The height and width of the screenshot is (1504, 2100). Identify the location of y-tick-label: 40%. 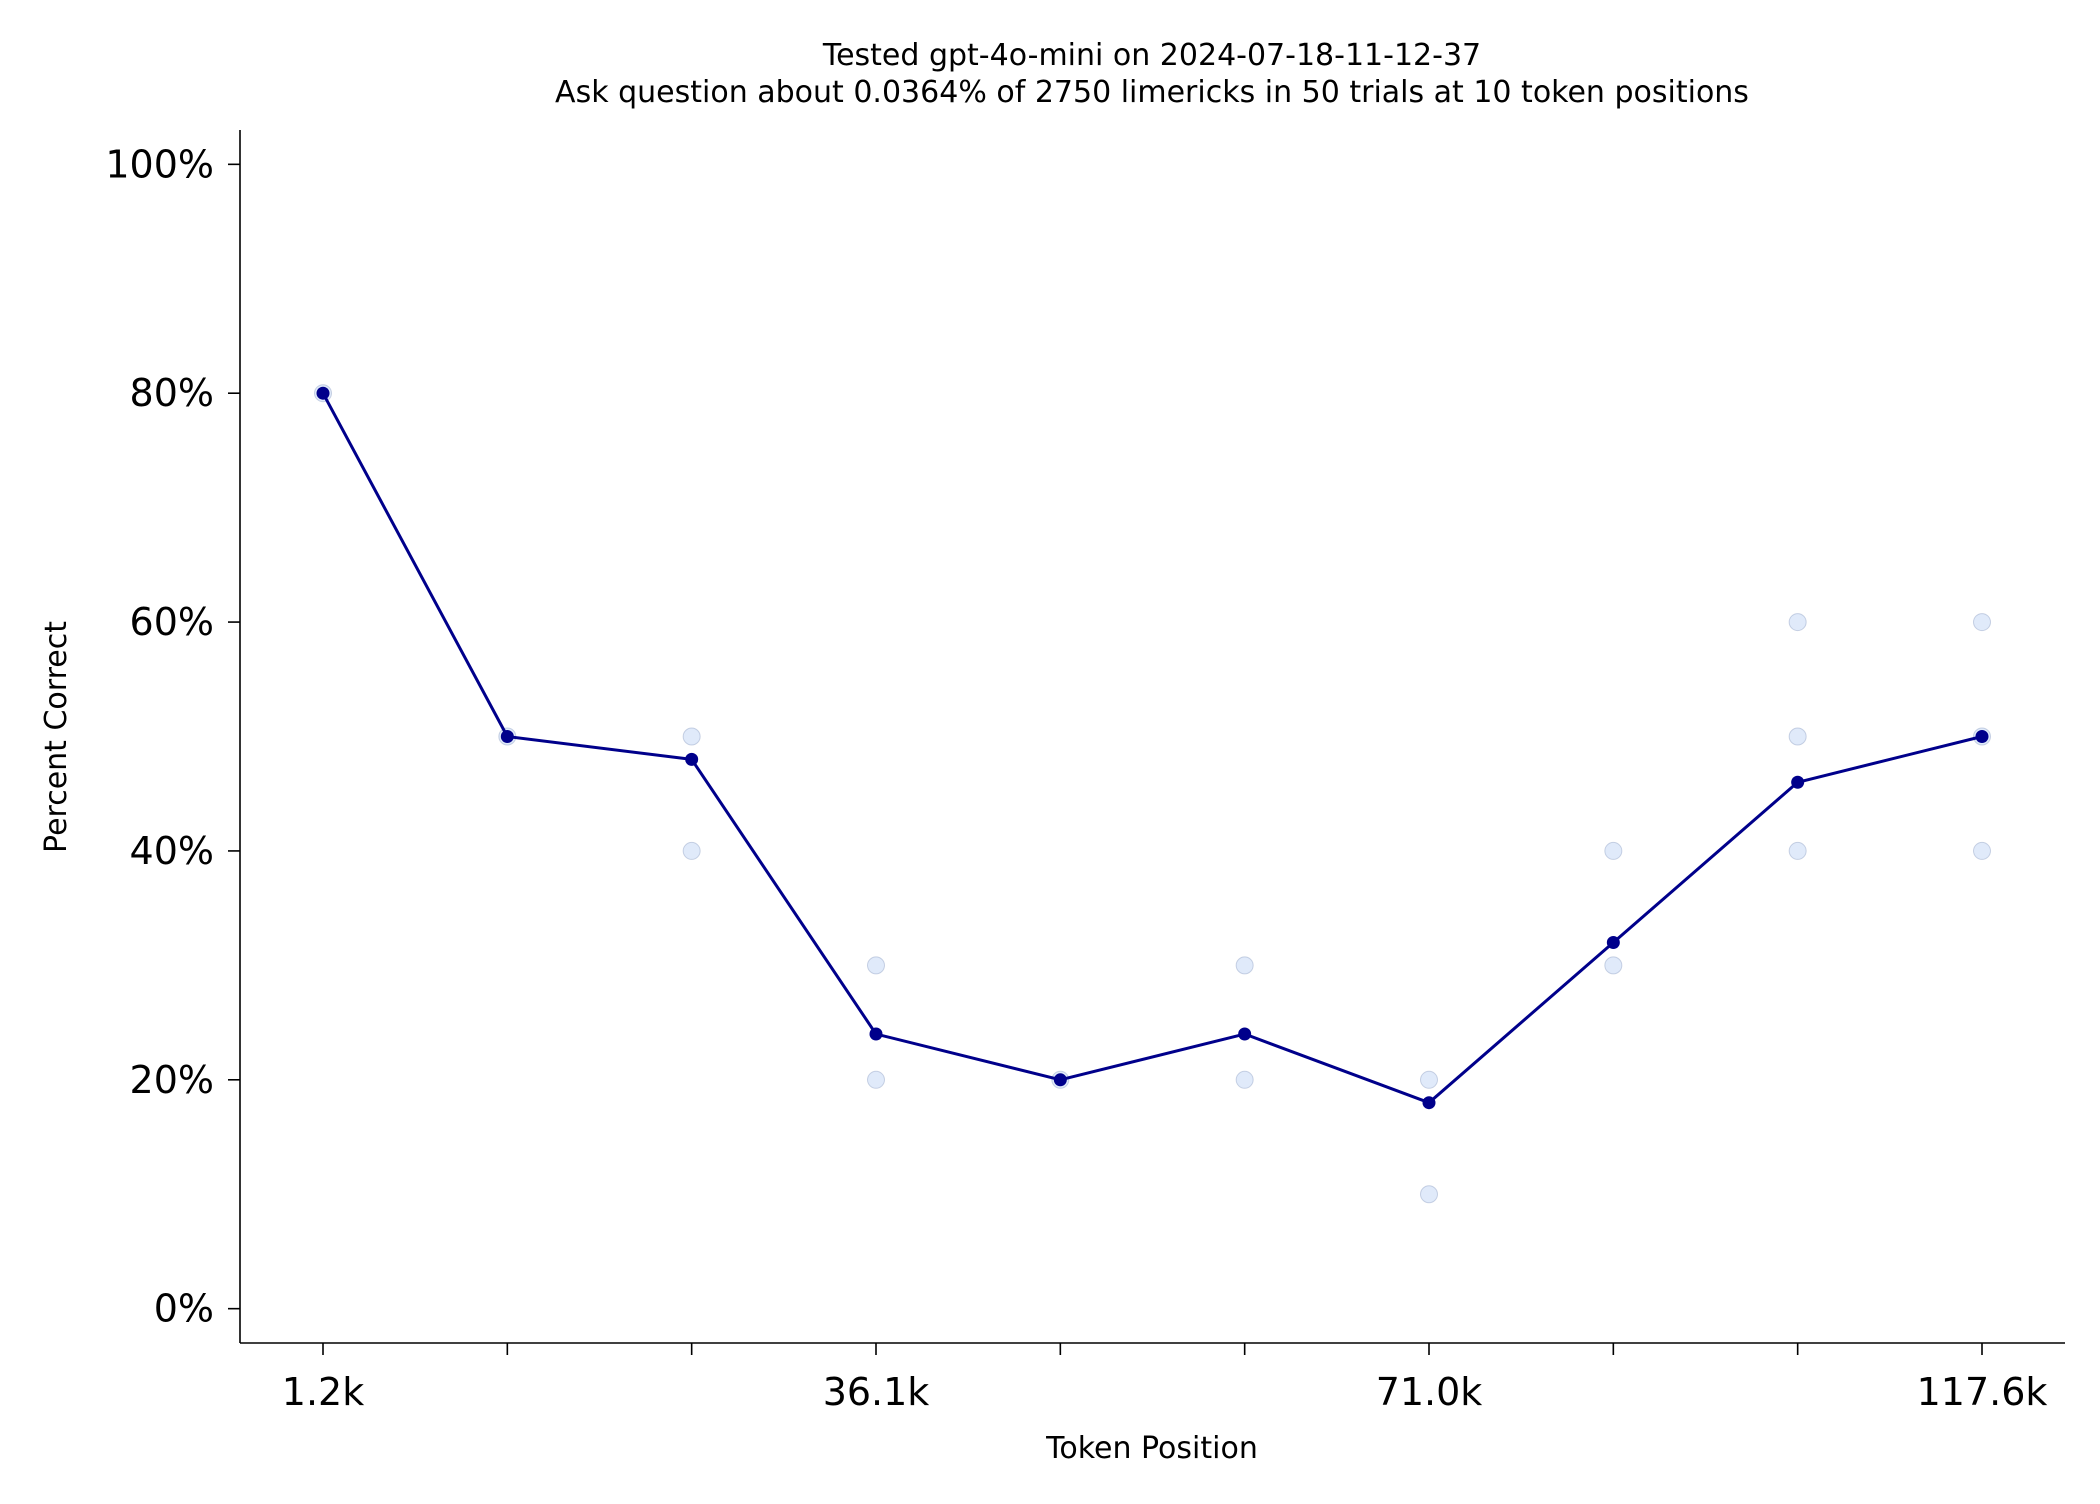
(172, 851).